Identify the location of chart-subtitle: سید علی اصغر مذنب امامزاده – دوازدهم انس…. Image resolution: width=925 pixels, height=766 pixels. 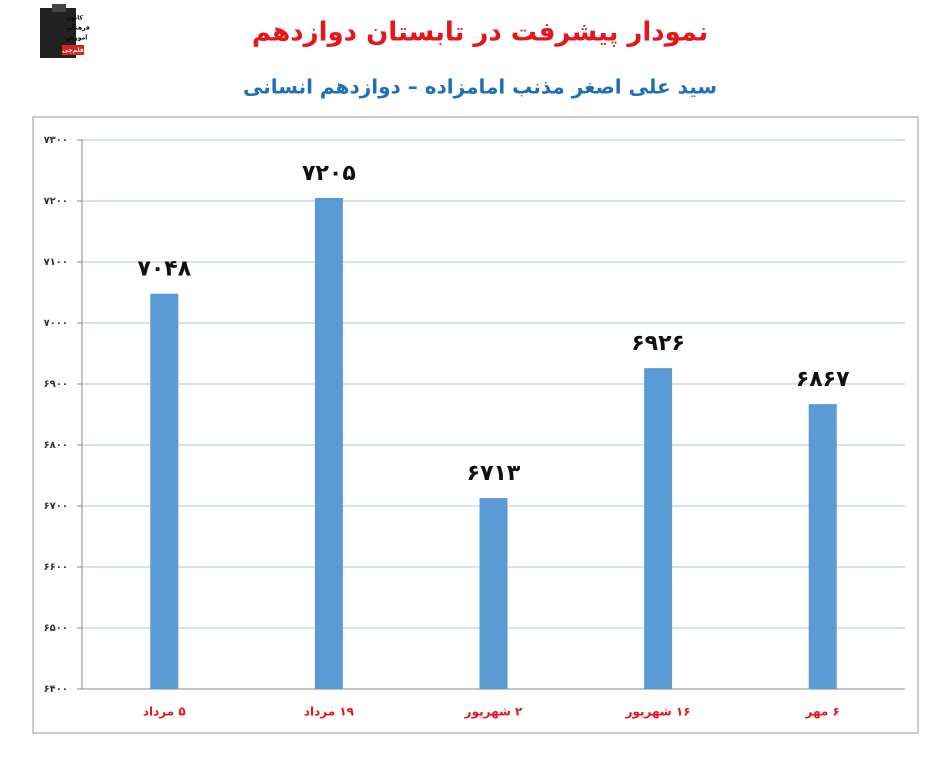
(480, 87).